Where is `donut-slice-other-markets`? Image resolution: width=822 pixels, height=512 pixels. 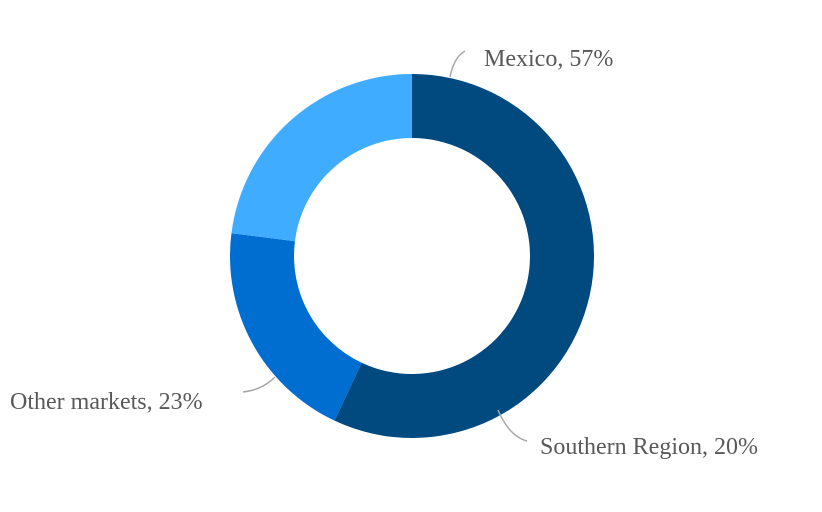 donut-slice-other-markets is located at coordinates (321, 158).